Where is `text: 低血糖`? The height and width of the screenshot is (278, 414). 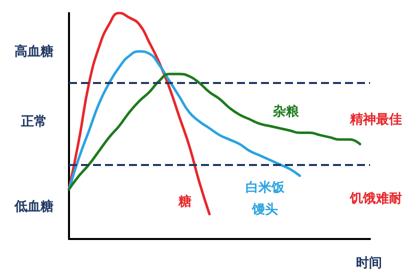 text: 低血糖 is located at coordinates (34, 206).